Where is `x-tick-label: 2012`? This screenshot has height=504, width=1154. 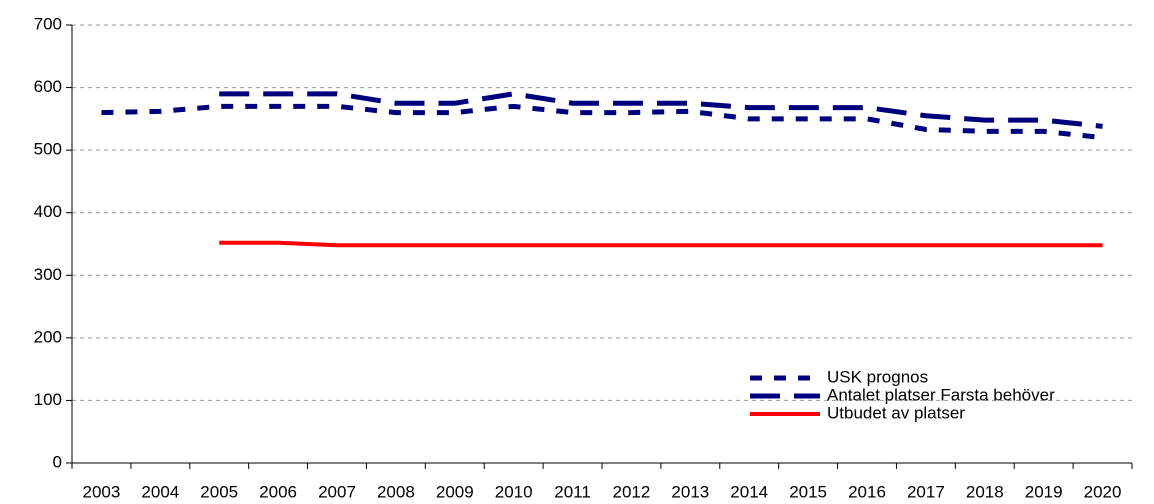 x-tick-label: 2012 is located at coordinates (632, 491).